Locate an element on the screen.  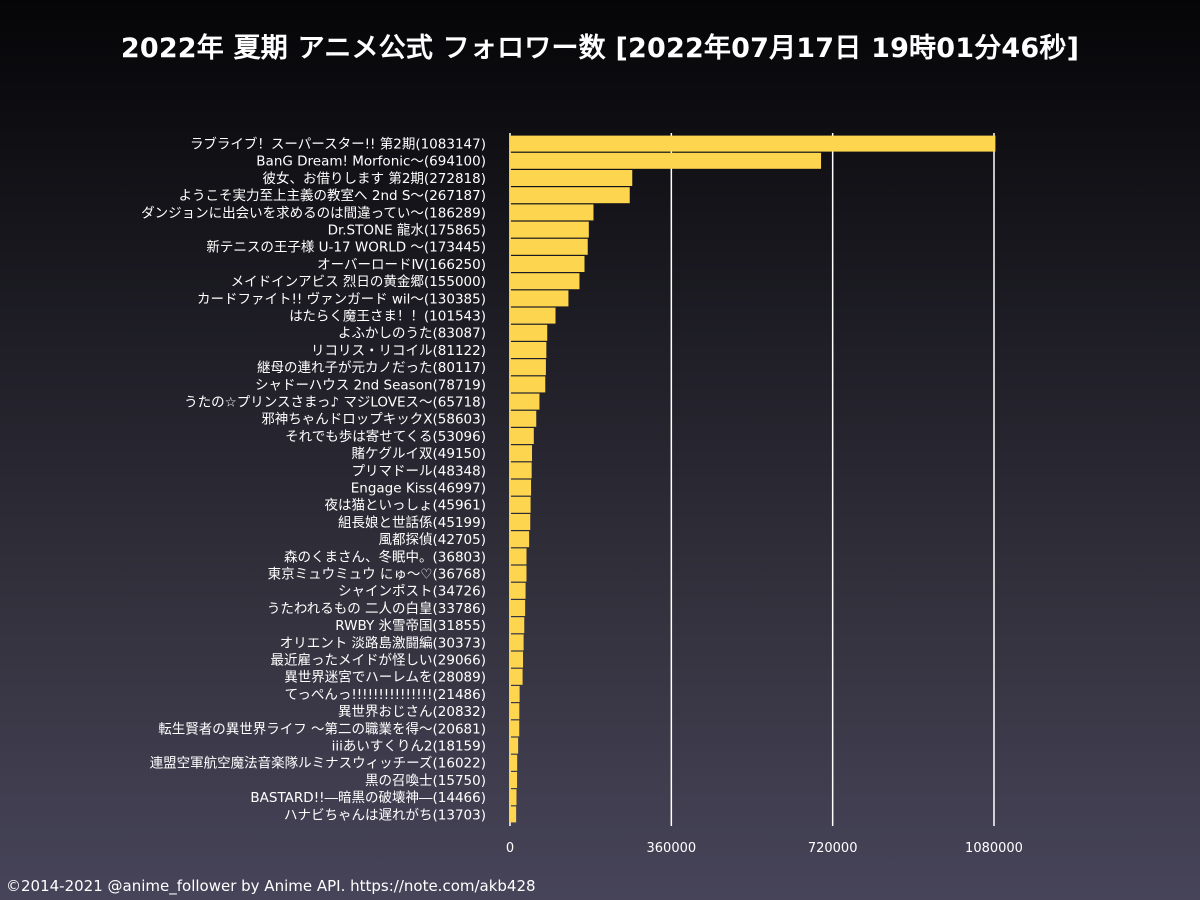
x-tick-label: 1080000 is located at coordinates (994, 848).